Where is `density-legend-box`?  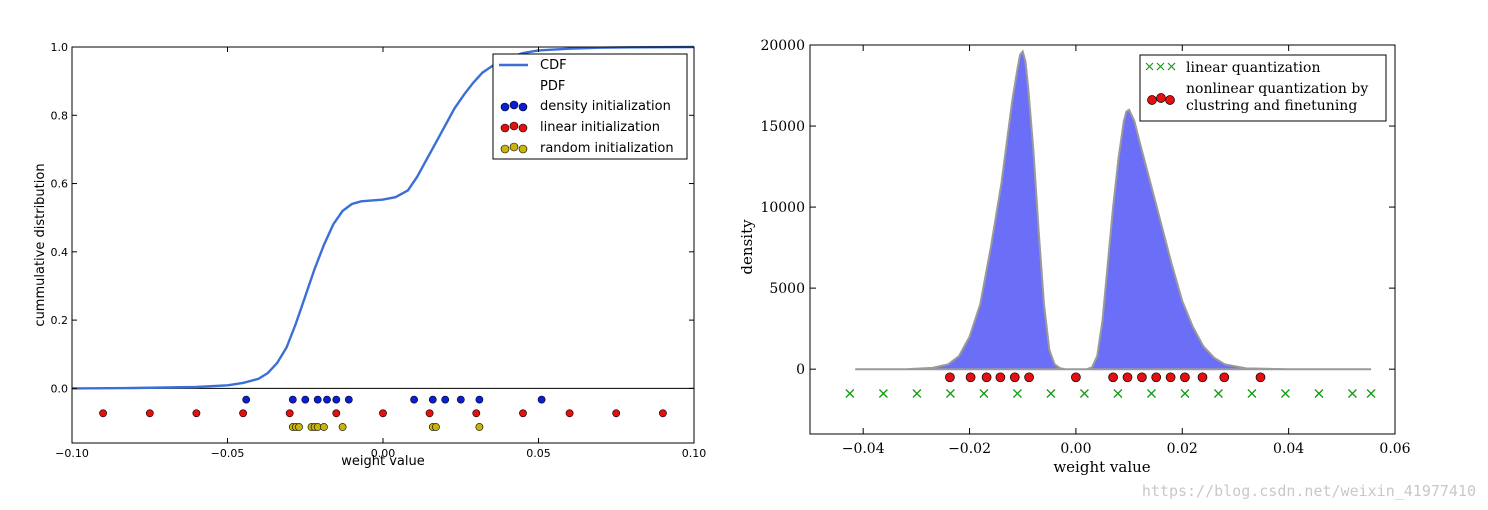 density-legend-box is located at coordinates (1263, 88).